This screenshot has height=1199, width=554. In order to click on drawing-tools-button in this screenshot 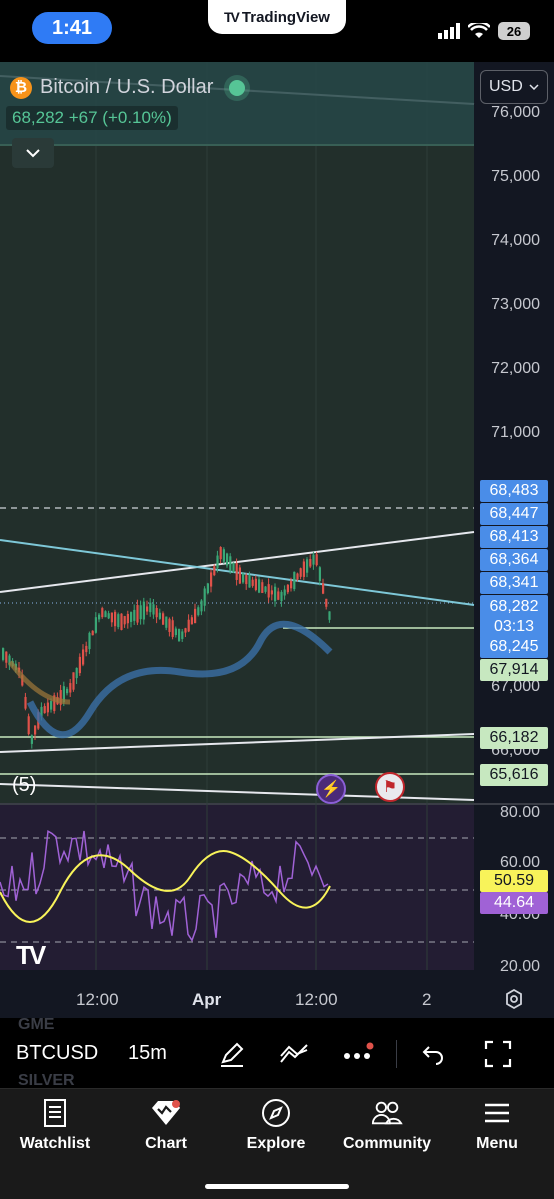, I will do `click(232, 1054)`.